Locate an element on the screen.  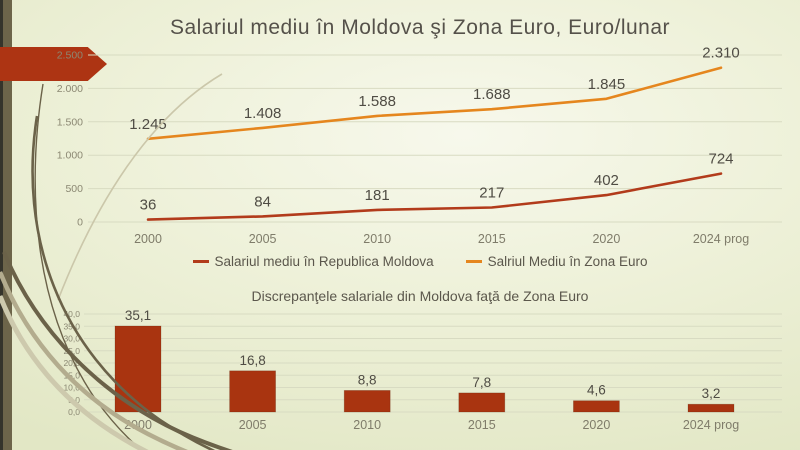
line-chart-x-label: 2015 is located at coordinates (492, 239).